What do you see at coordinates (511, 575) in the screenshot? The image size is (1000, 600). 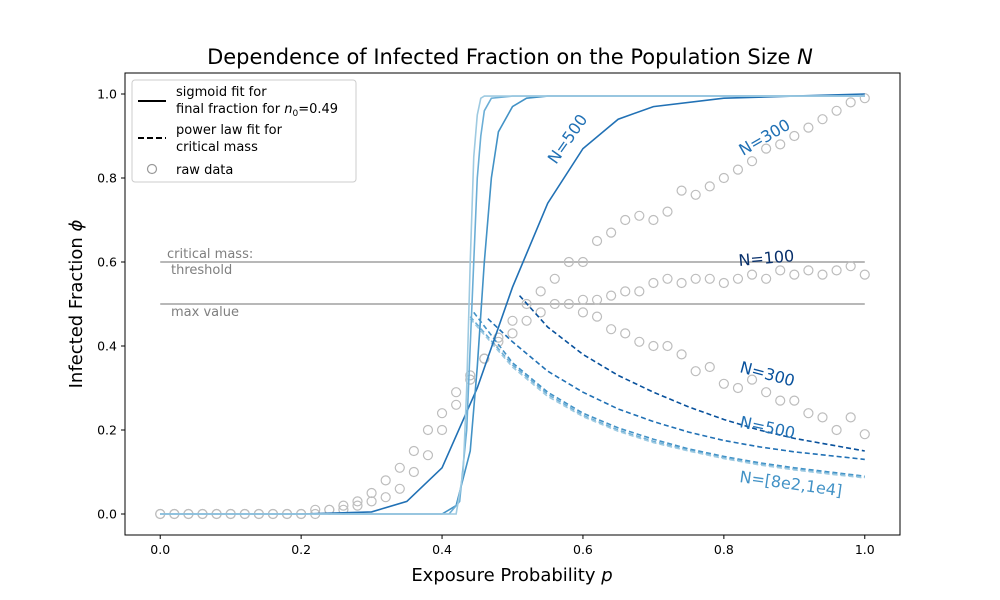 I see `x-axis-title: Exposure Probability p` at bounding box center [511, 575].